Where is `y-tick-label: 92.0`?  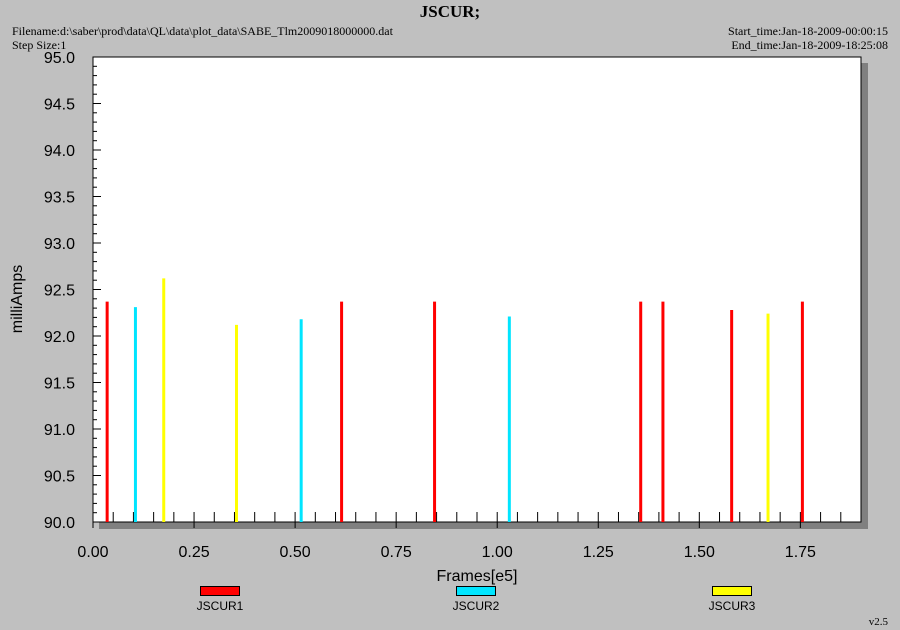
y-tick-label: 92.0 is located at coordinates (59, 337).